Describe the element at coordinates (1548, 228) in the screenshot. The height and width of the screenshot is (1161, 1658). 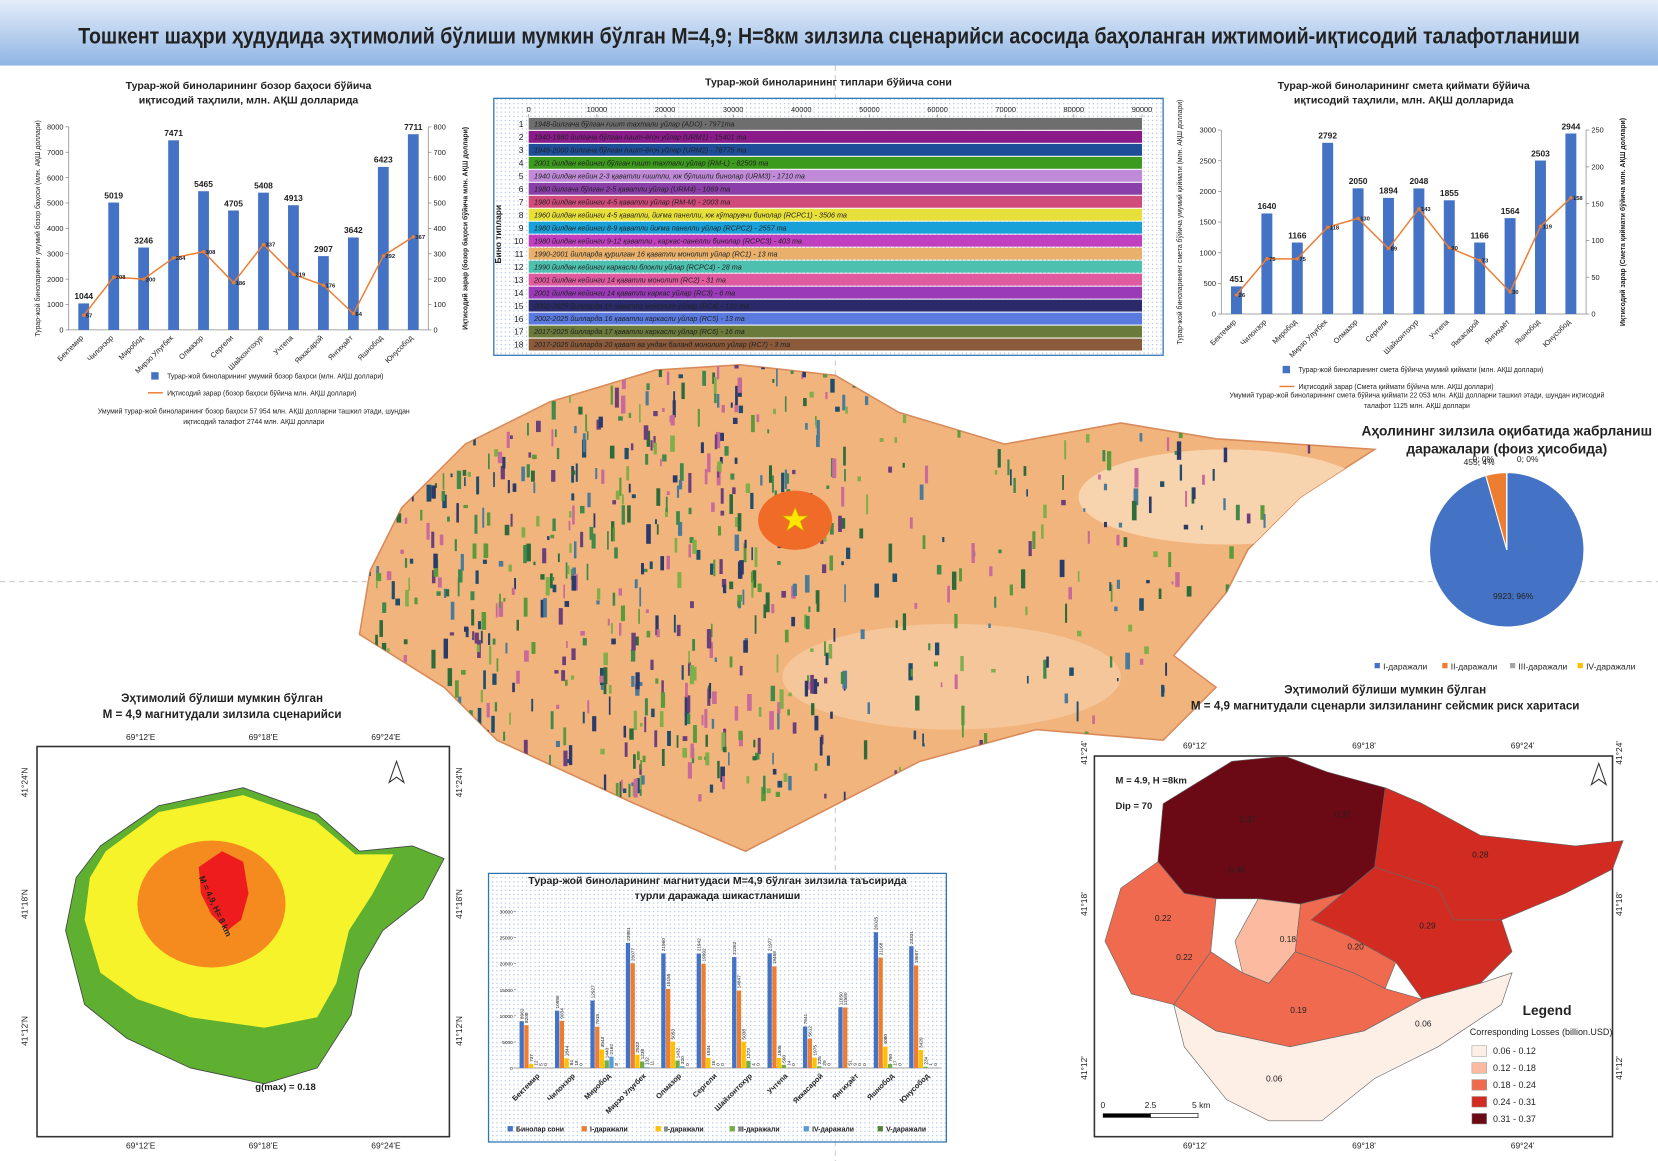
I see `line-value-label: 119` at that location.